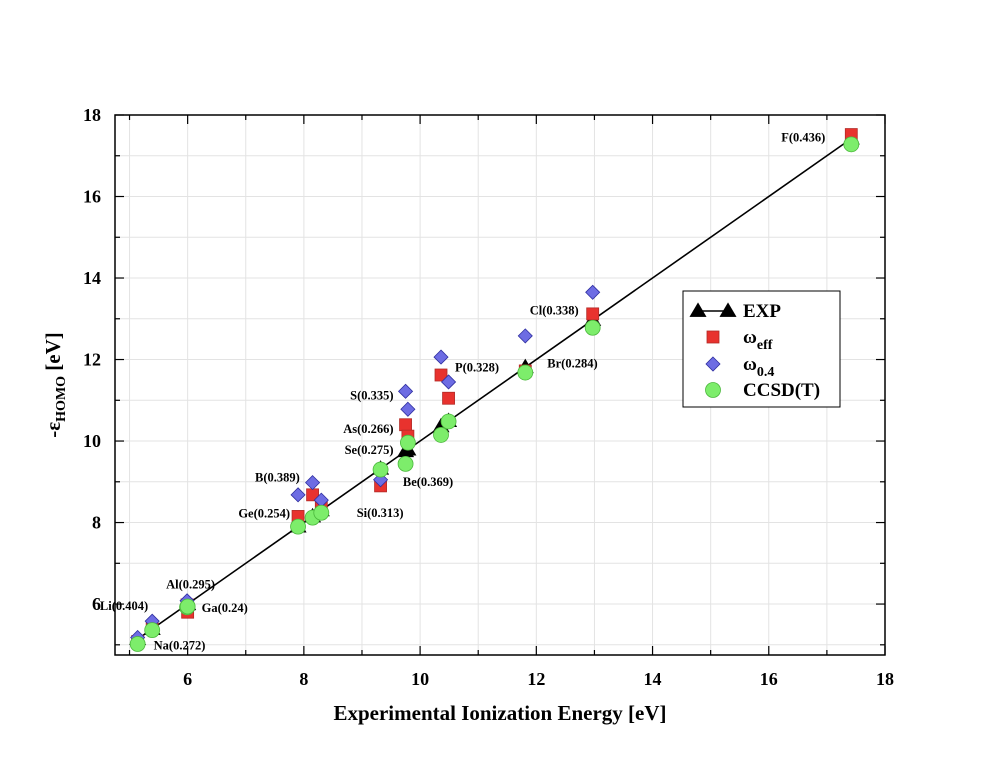 This screenshot has height=770, width=997. What do you see at coordinates (371, 395) in the screenshot?
I see `point-label: S(0.335)` at bounding box center [371, 395].